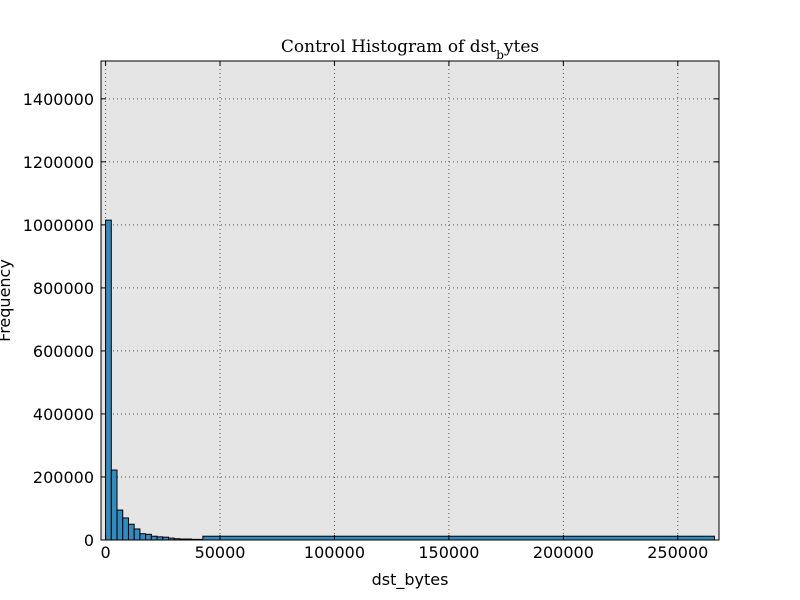  Describe the element at coordinates (521, 47) in the screenshot. I see `chart-title-suffix: ytes` at that location.